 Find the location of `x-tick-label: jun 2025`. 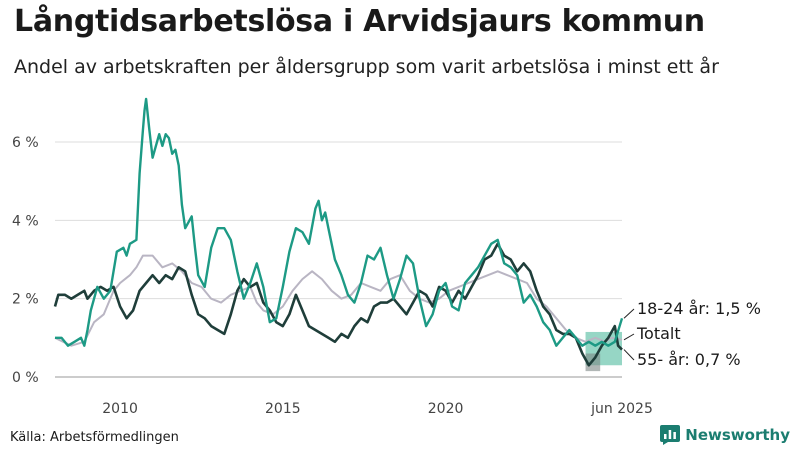

x-tick-label: jun 2025 is located at coordinates (621, 409).